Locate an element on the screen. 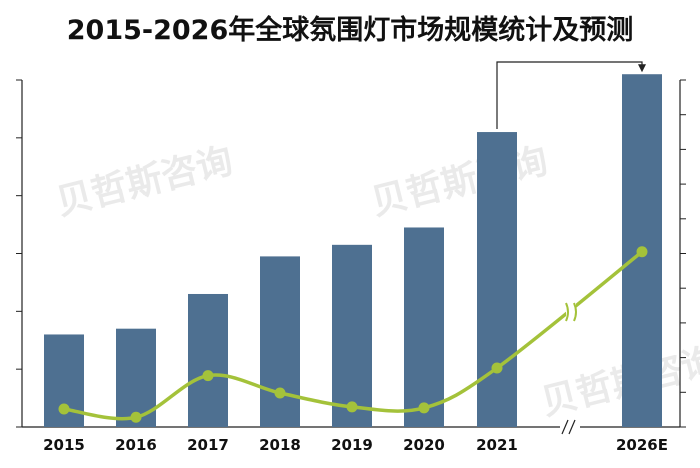  growth-arrow is located at coordinates (569, 95).